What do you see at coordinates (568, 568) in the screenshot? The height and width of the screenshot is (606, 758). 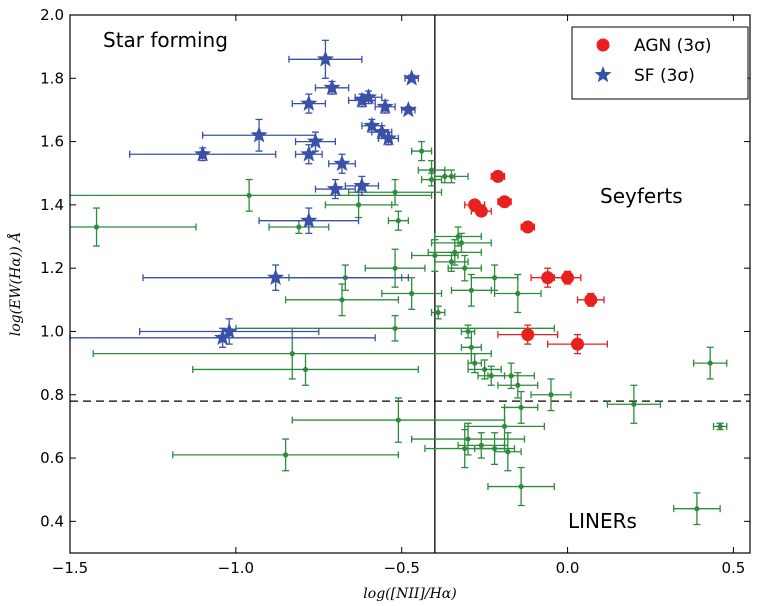 I see `x-tick-label: 0.0` at bounding box center [568, 568].